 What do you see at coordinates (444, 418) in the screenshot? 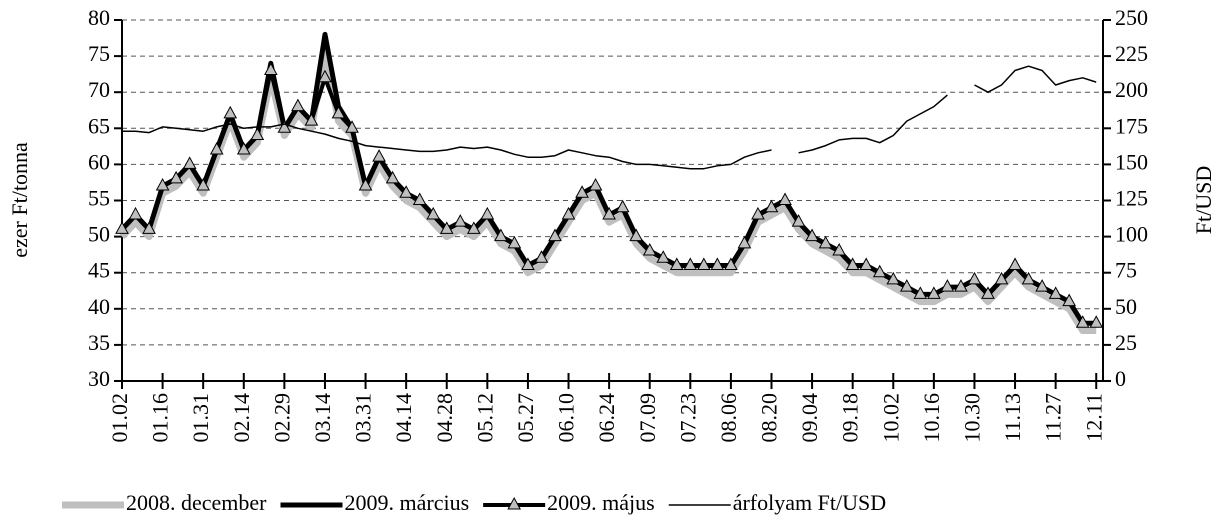
I see `x-tick-label: 04.28` at bounding box center [444, 418].